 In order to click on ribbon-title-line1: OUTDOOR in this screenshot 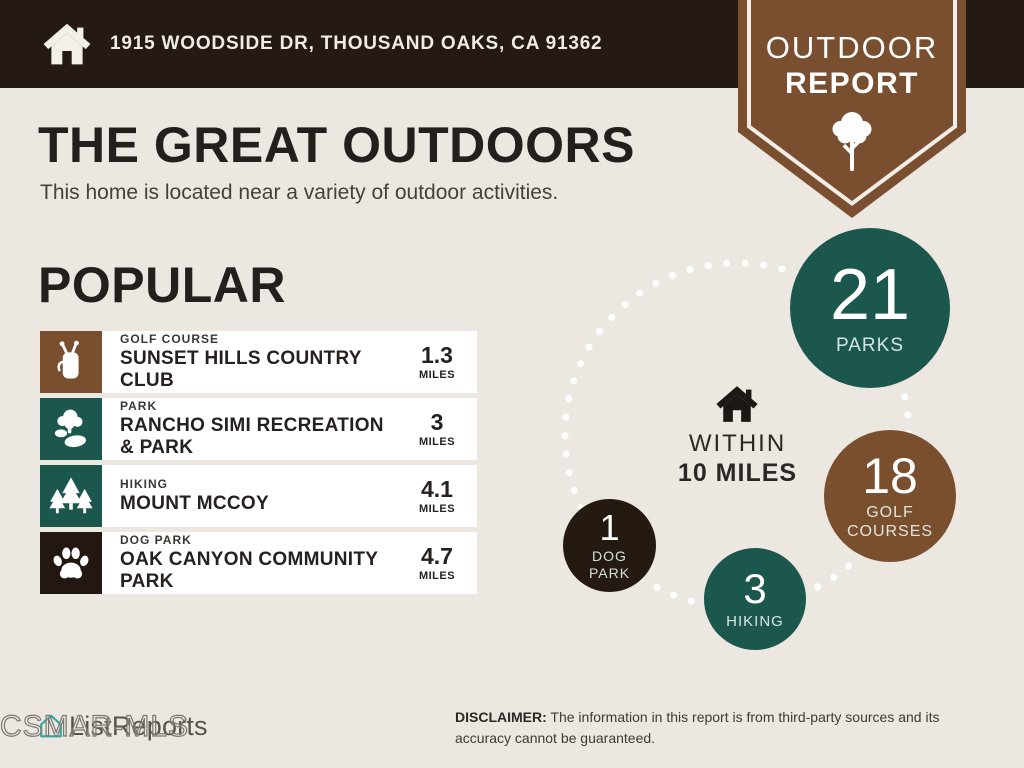, I will do `click(852, 47)`.